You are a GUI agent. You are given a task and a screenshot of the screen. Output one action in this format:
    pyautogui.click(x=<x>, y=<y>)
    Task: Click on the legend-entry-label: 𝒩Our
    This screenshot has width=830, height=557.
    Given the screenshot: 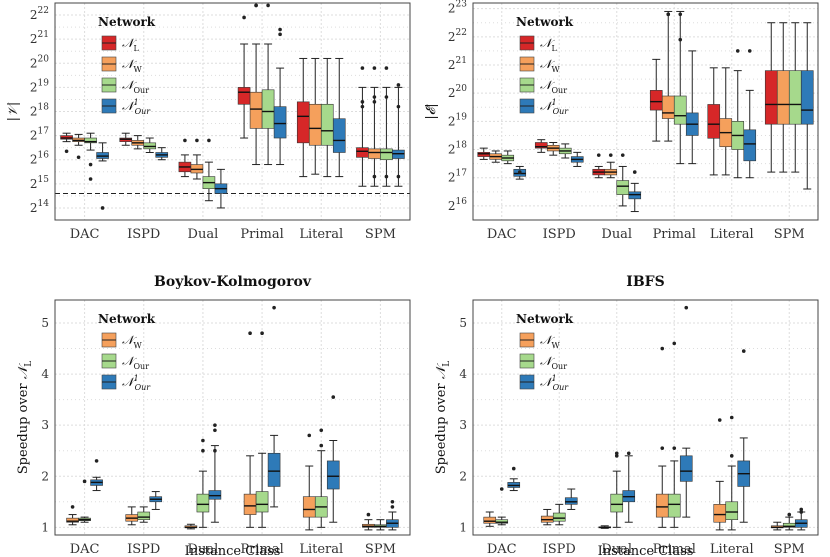 What is the action you would take?
    pyautogui.click(x=553, y=86)
    